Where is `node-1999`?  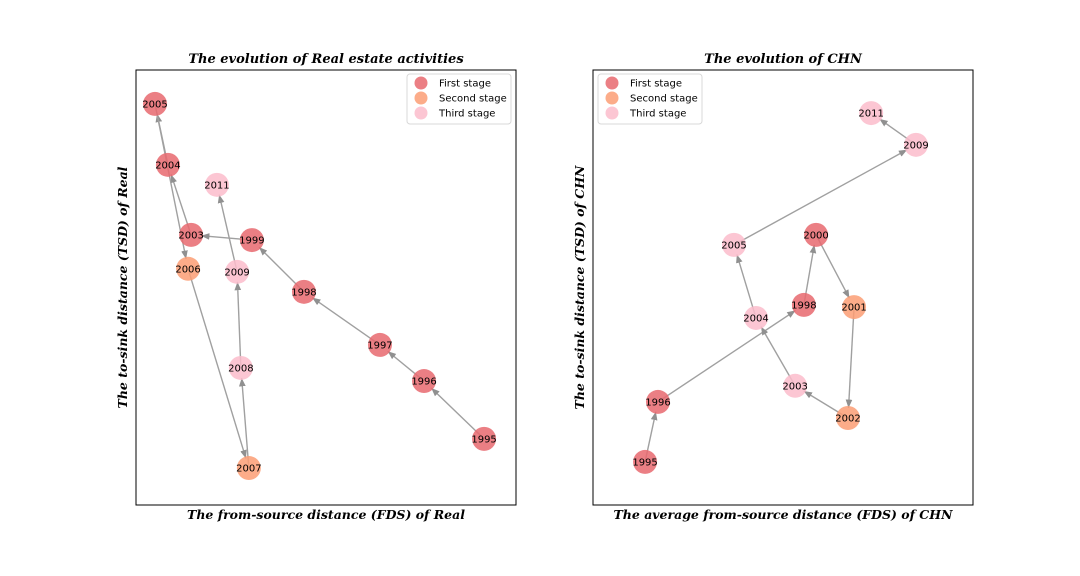
node-1999 is located at coordinates (251, 240).